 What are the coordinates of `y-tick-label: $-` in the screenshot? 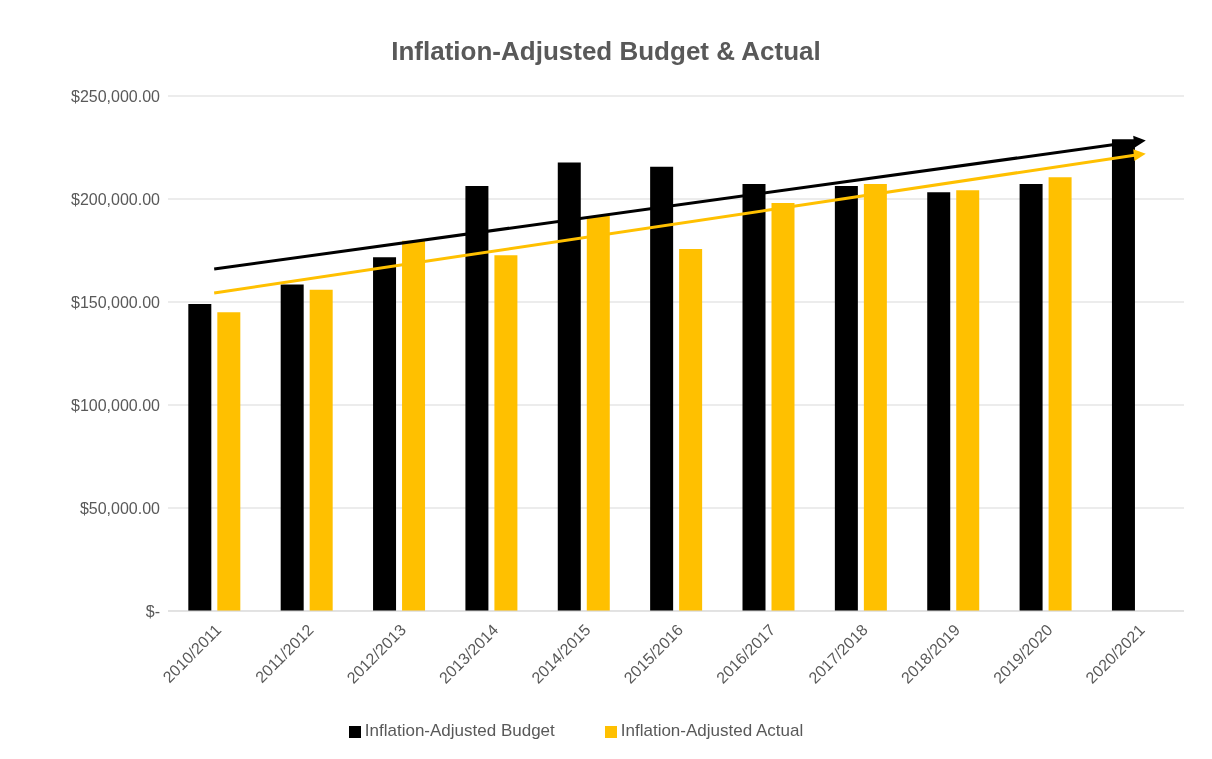 It's located at (152, 611).